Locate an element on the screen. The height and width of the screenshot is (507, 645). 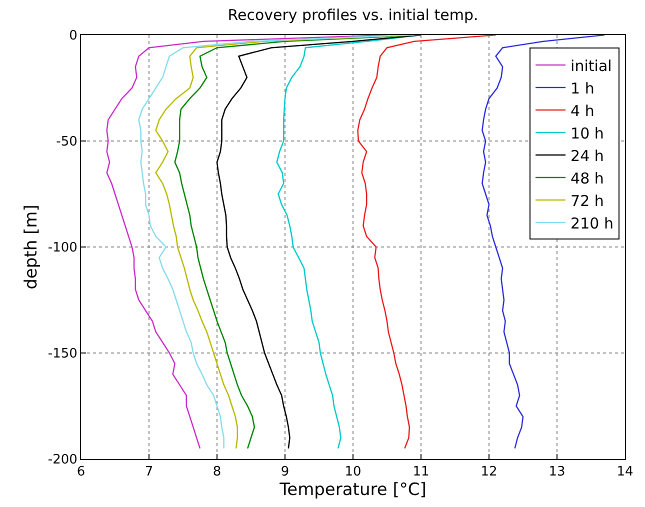
x-axis-title: Temperature [°C] is located at coordinates (352, 490).